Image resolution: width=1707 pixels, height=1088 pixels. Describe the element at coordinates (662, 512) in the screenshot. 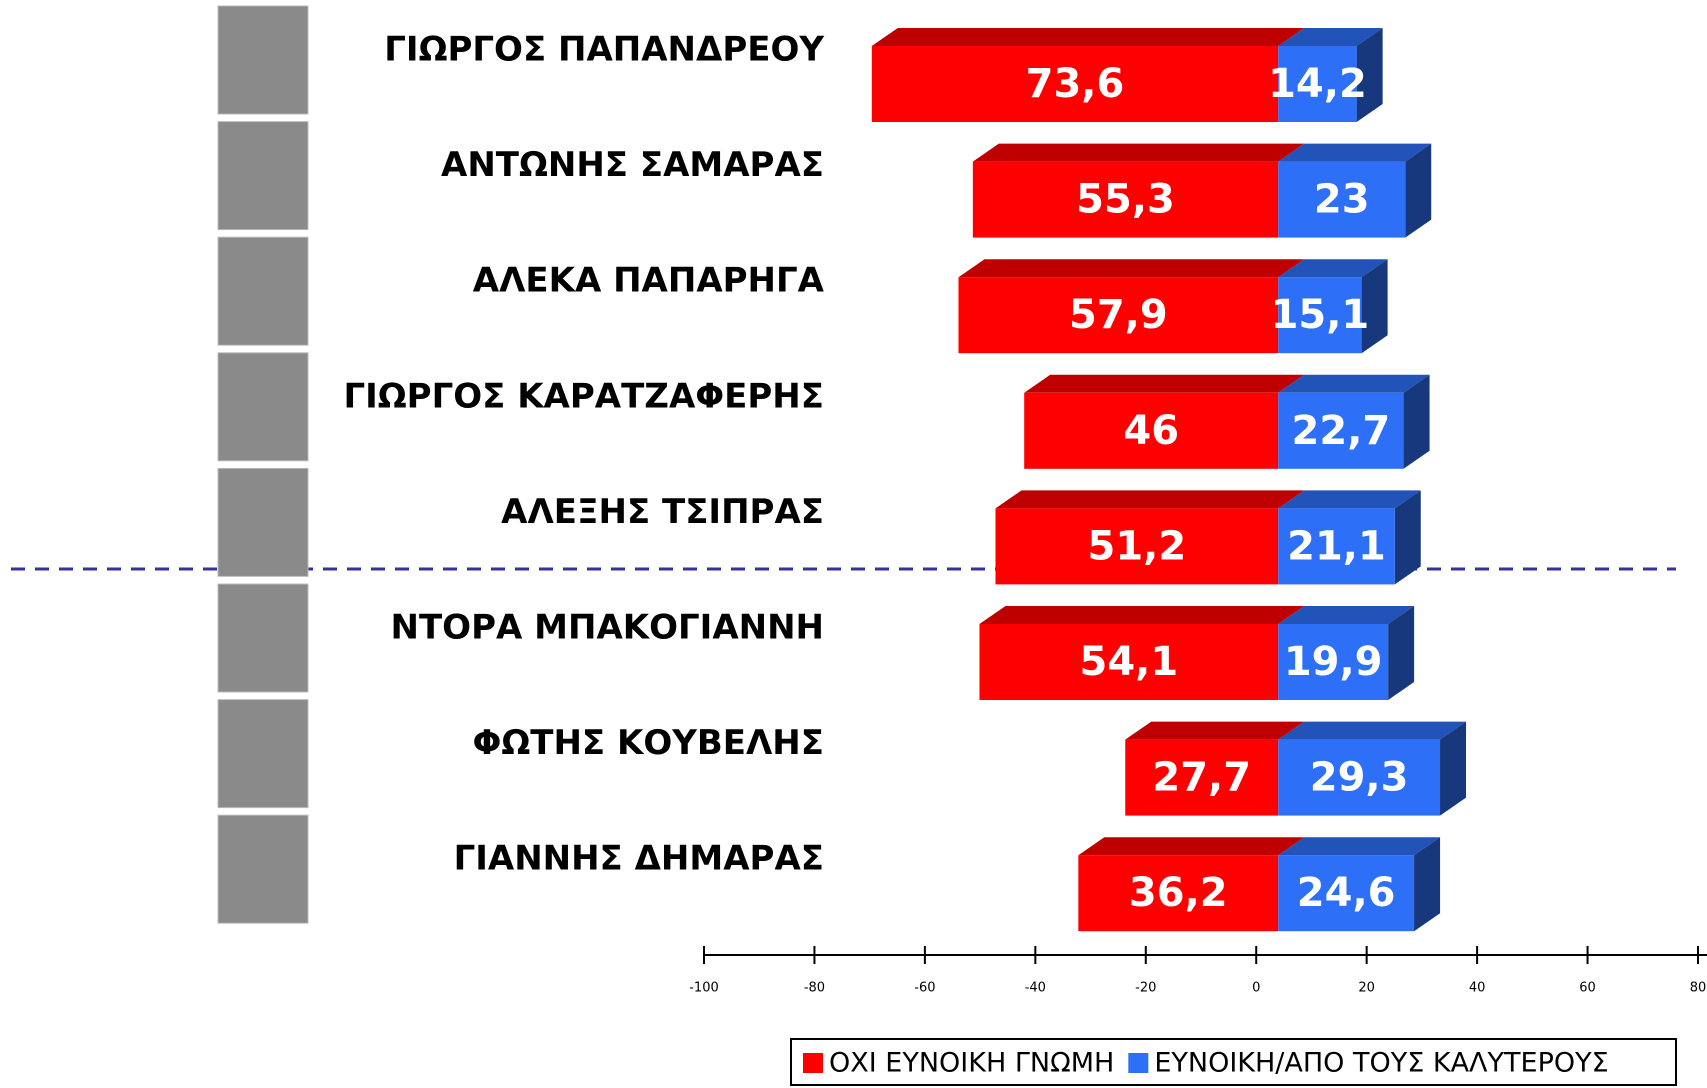

I see `category-label: ΑΛΕΞΗΣ ΤΣΙΠΡΑΣ` at that location.